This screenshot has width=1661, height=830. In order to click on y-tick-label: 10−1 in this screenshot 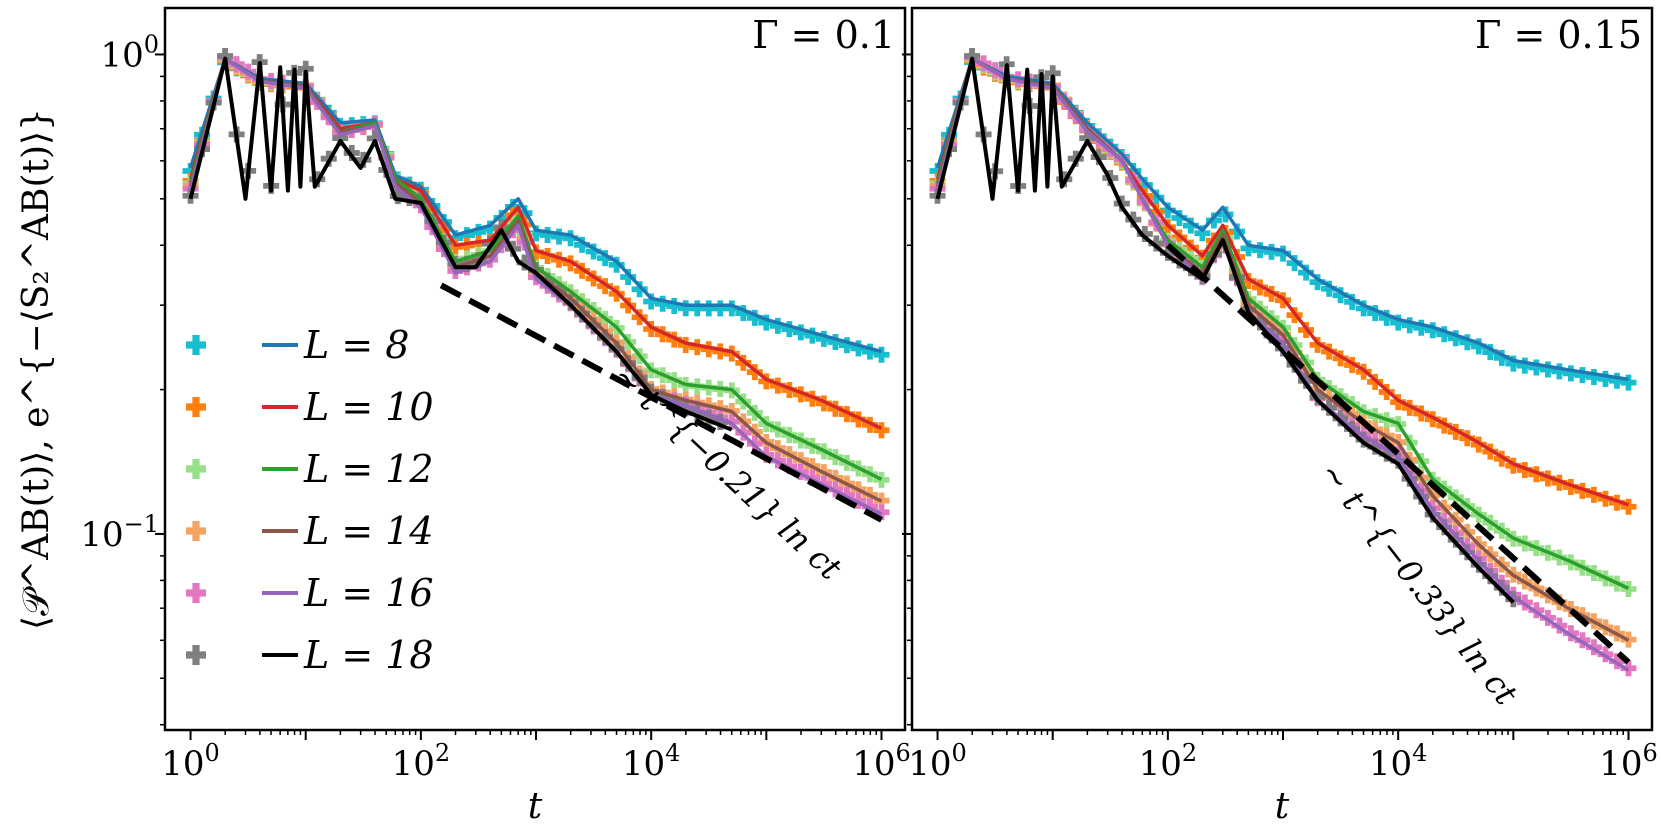, I will do `click(119, 532)`.